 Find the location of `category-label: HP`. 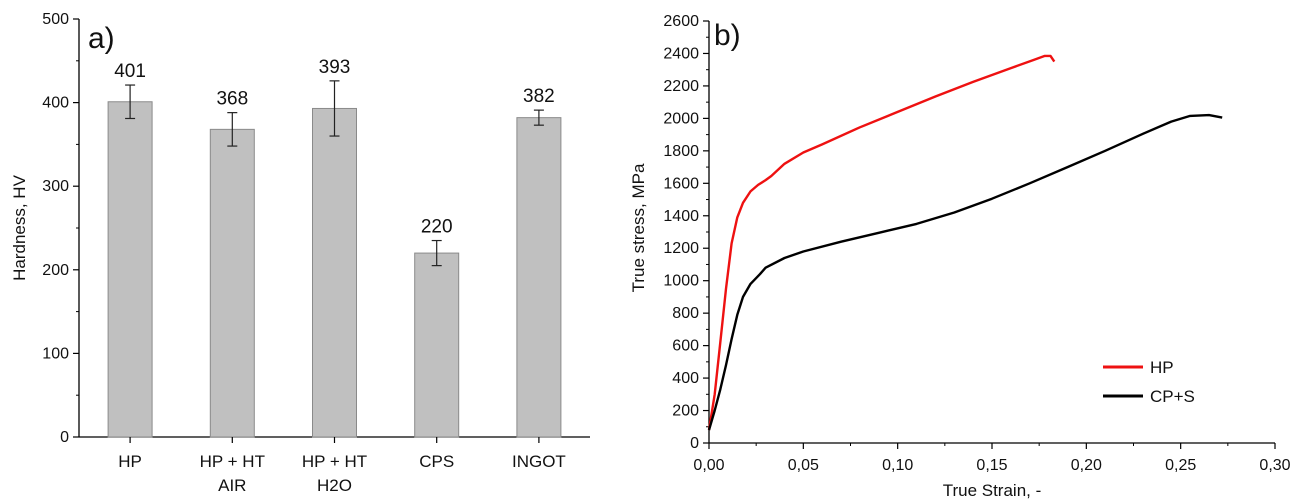

category-label: HP is located at coordinates (130, 461).